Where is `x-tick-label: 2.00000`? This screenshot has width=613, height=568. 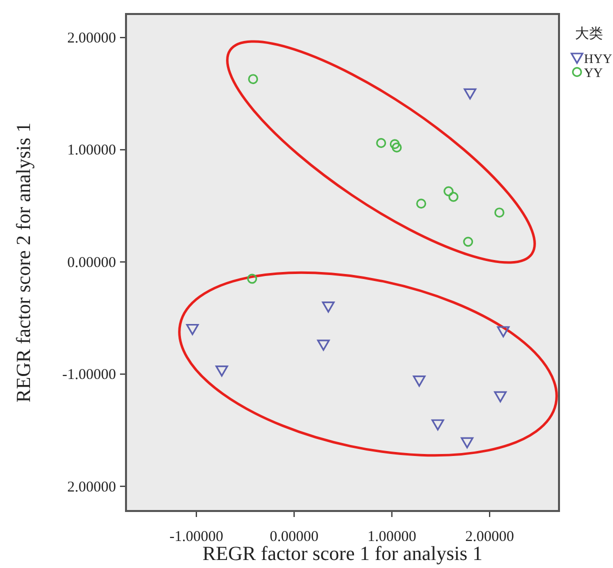
x-tick-label: 2.00000 is located at coordinates (489, 537).